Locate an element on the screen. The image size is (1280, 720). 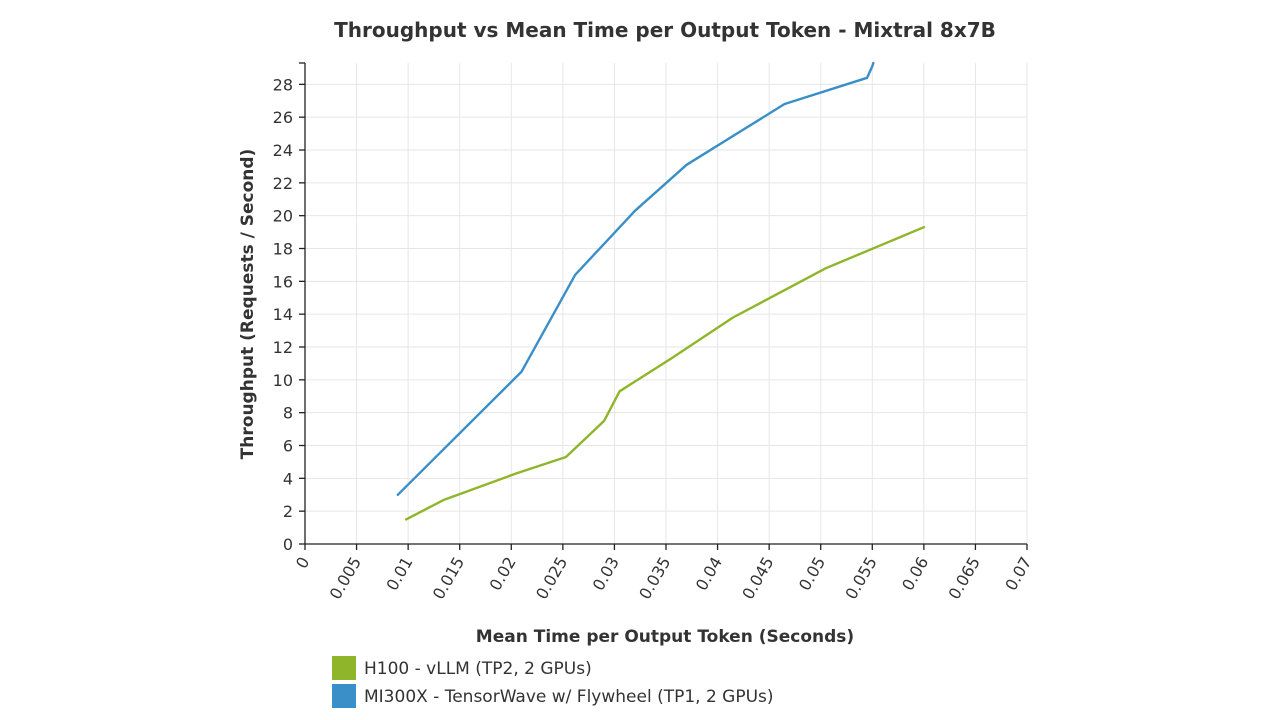
y-tick-label: 26 is located at coordinates (283, 117).